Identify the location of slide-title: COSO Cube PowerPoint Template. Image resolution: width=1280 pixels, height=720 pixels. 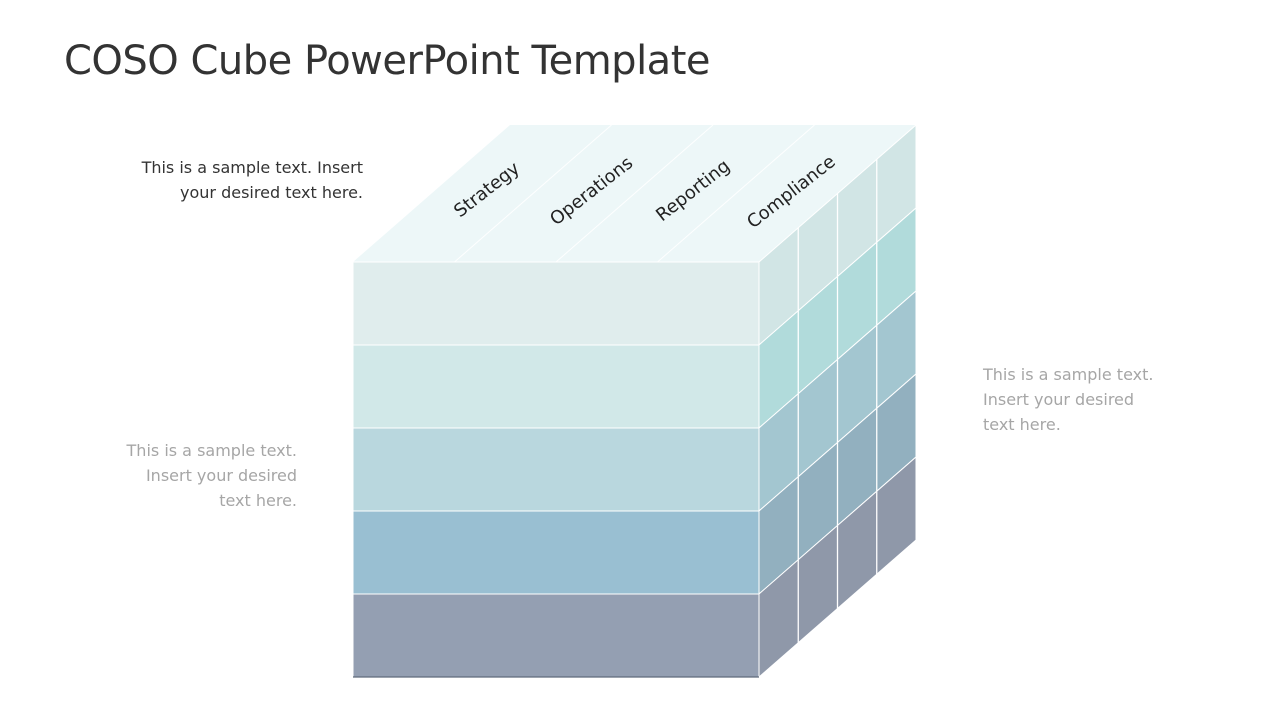
(387, 61).